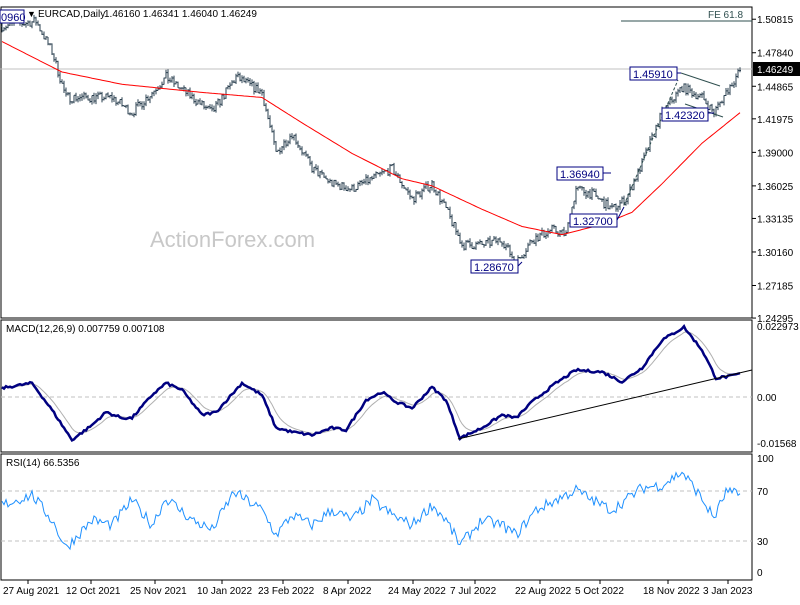 This screenshot has height=605, width=800. What do you see at coordinates (31, 591) in the screenshot?
I see `date-tick-label: 27 Aug 2021` at bounding box center [31, 591].